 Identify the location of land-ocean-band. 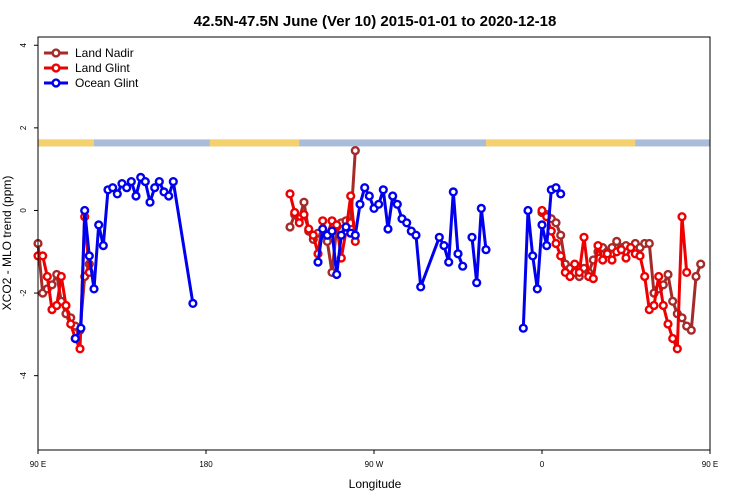
(374, 143).